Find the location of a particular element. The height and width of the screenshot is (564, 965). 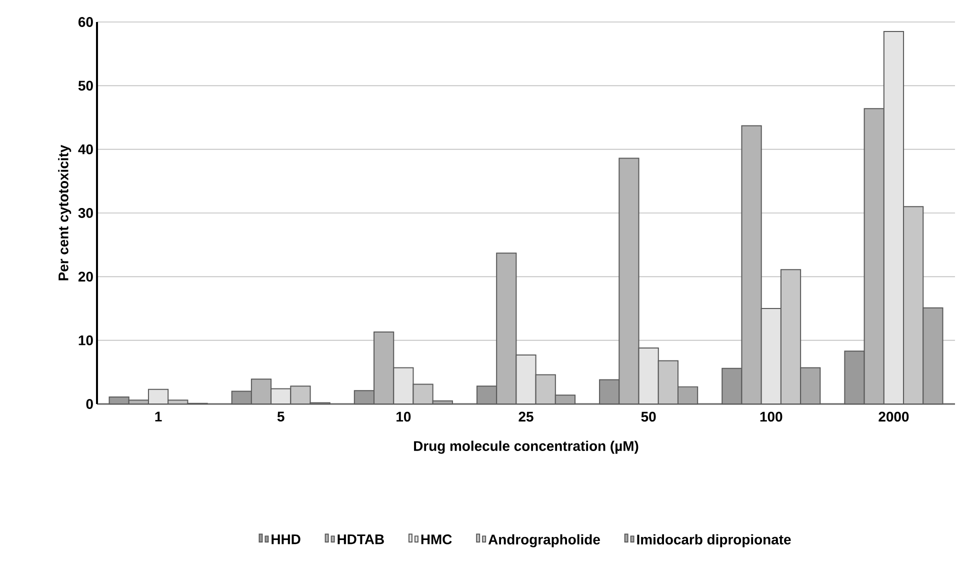

y-tick-label: 10 is located at coordinates (85, 340).